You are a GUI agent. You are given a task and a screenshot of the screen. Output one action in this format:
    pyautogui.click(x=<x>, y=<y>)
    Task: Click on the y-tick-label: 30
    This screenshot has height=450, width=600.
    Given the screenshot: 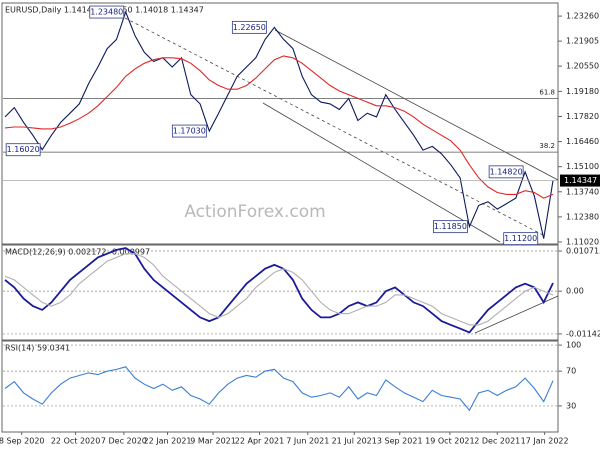 What is the action you would take?
    pyautogui.click(x=571, y=405)
    